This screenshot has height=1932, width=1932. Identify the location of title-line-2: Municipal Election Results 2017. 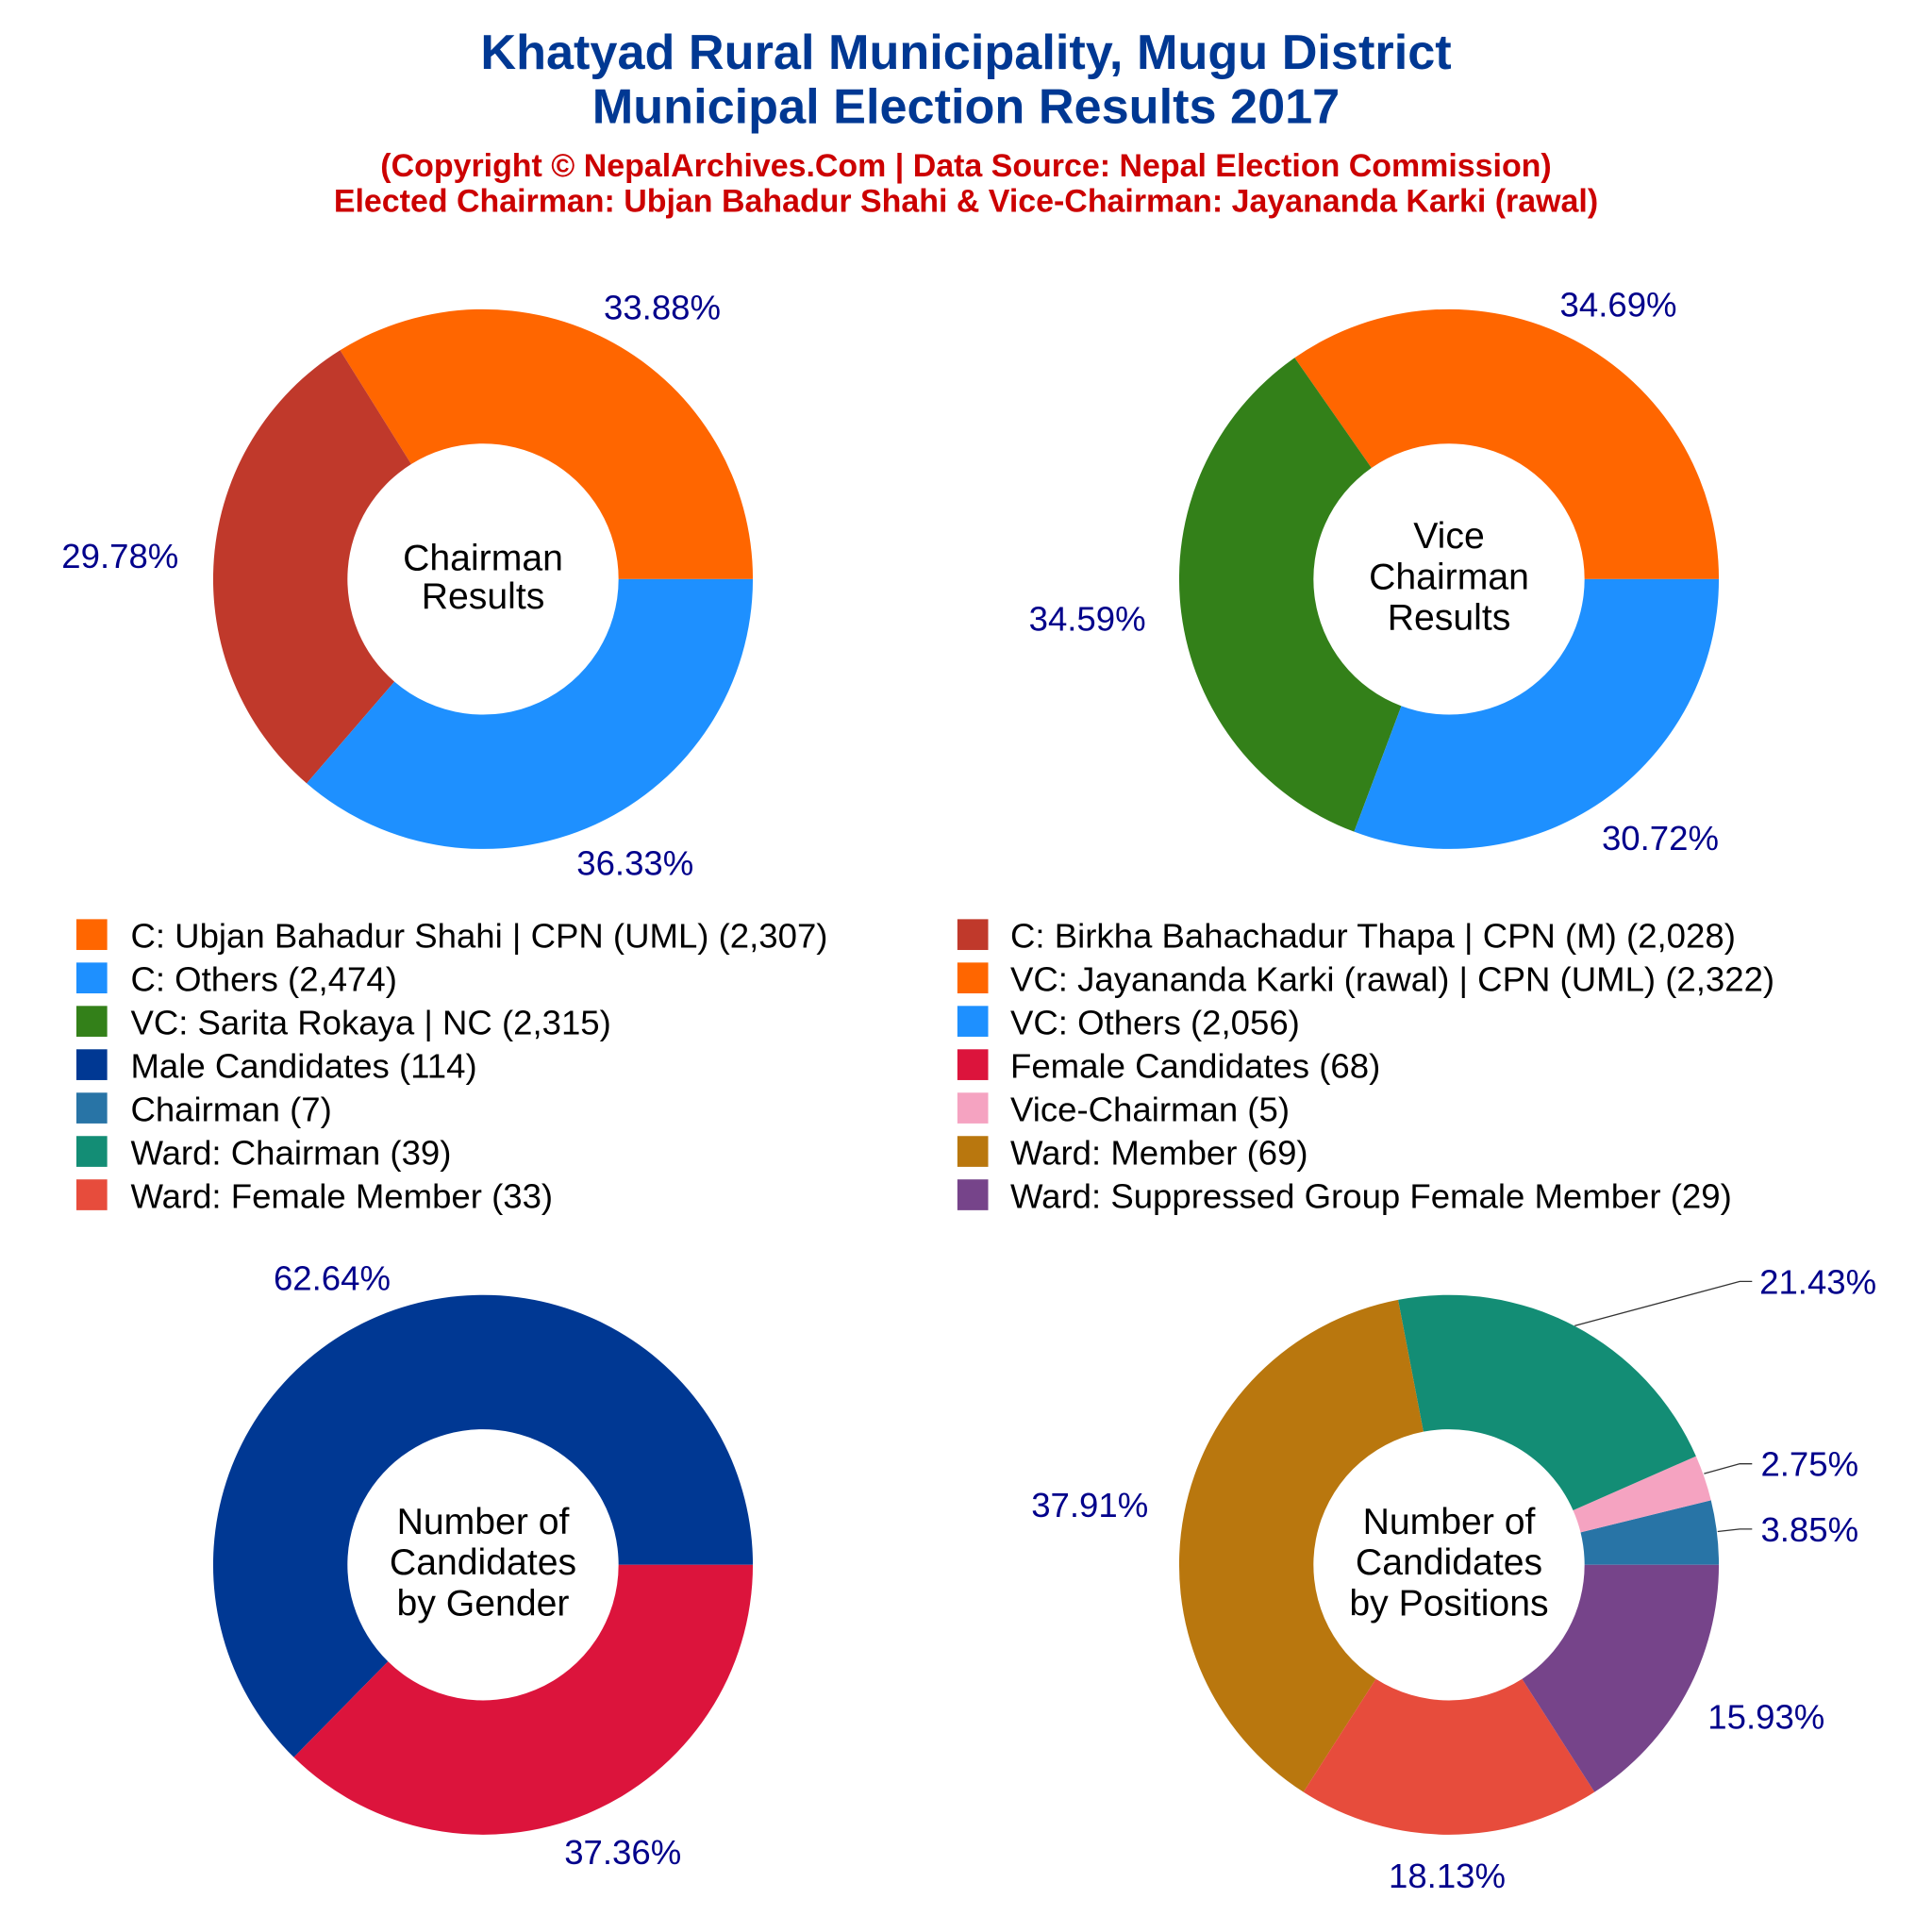
(966, 107).